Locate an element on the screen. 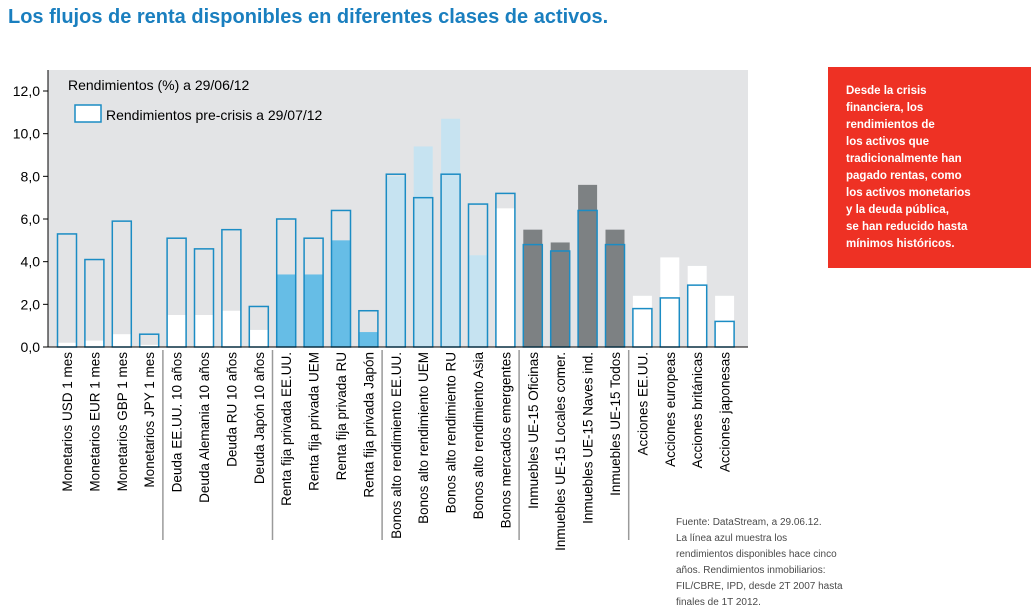  legend-label-precrisis: Rendimientos pre-crisis a 29/07/12 is located at coordinates (214, 115).